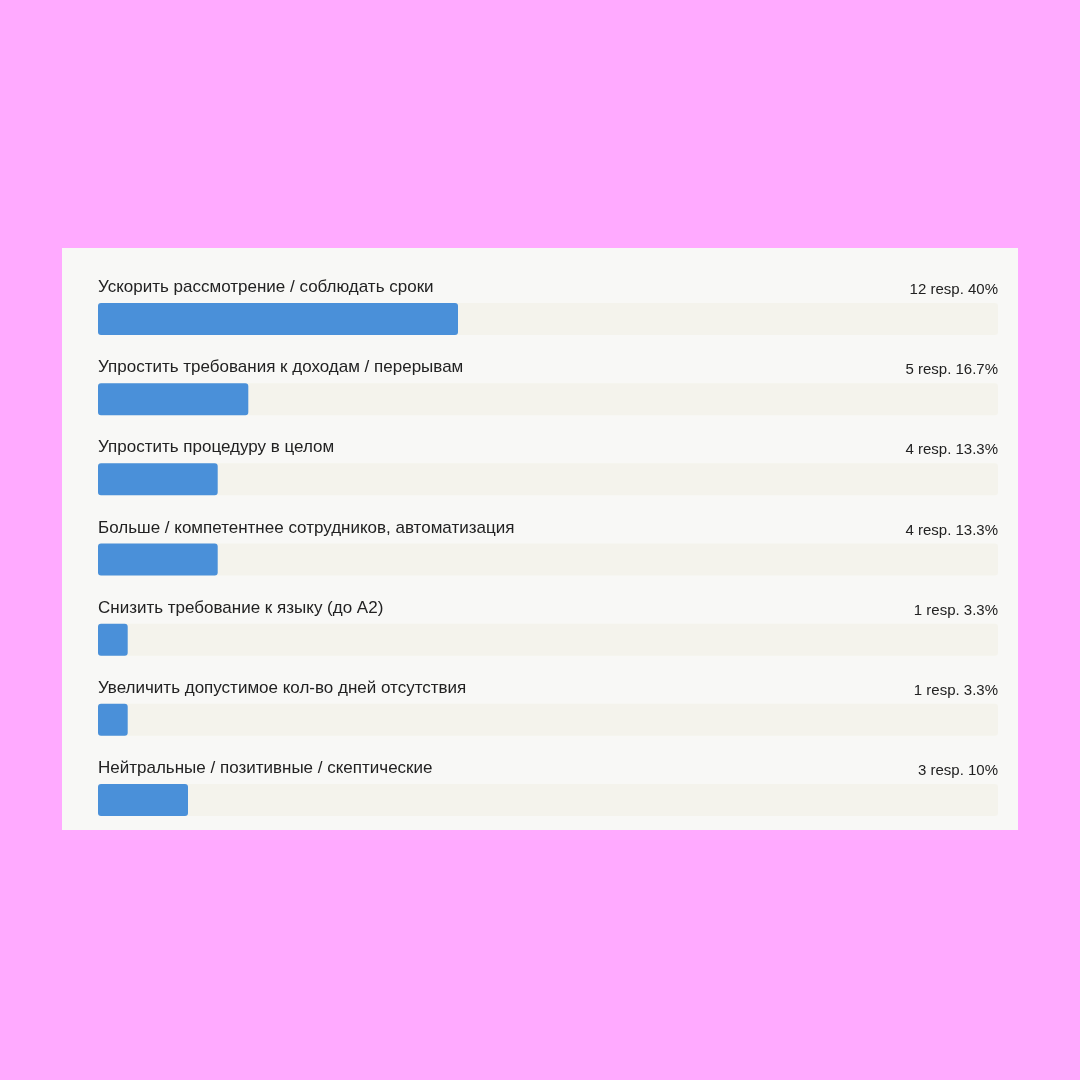  I want to click on y-tick-label: Увеличить допустимое кол-во дней отсутствия, so click(282, 687).